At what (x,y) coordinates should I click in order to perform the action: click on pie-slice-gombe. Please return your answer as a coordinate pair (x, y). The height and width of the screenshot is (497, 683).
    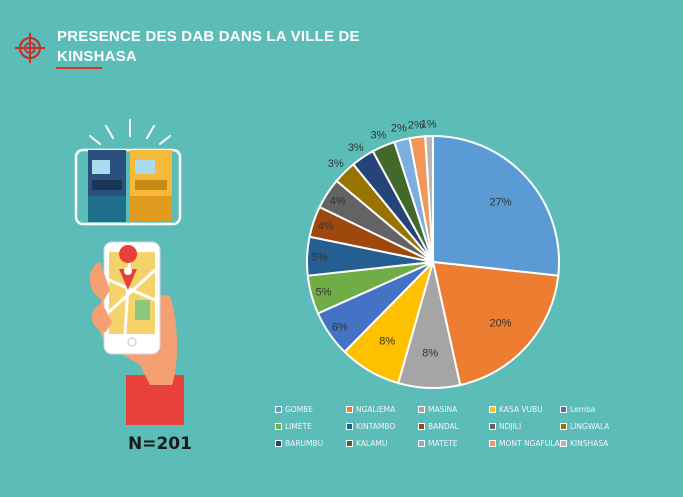
    Looking at the image, I should click on (496, 205).